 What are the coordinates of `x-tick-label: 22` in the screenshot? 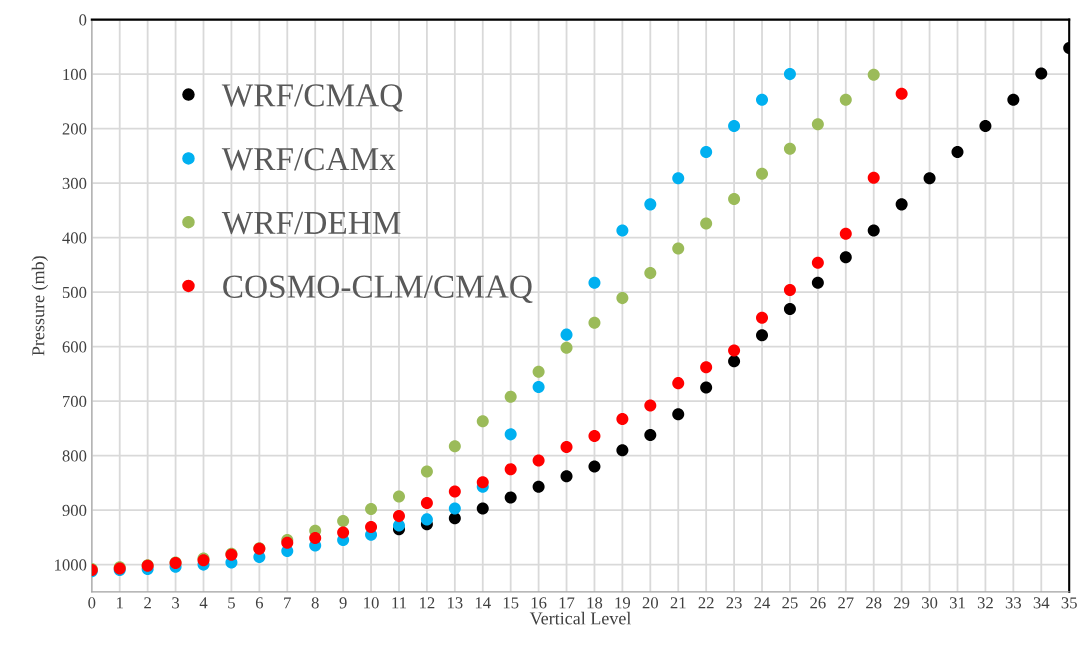 It's located at (706, 603).